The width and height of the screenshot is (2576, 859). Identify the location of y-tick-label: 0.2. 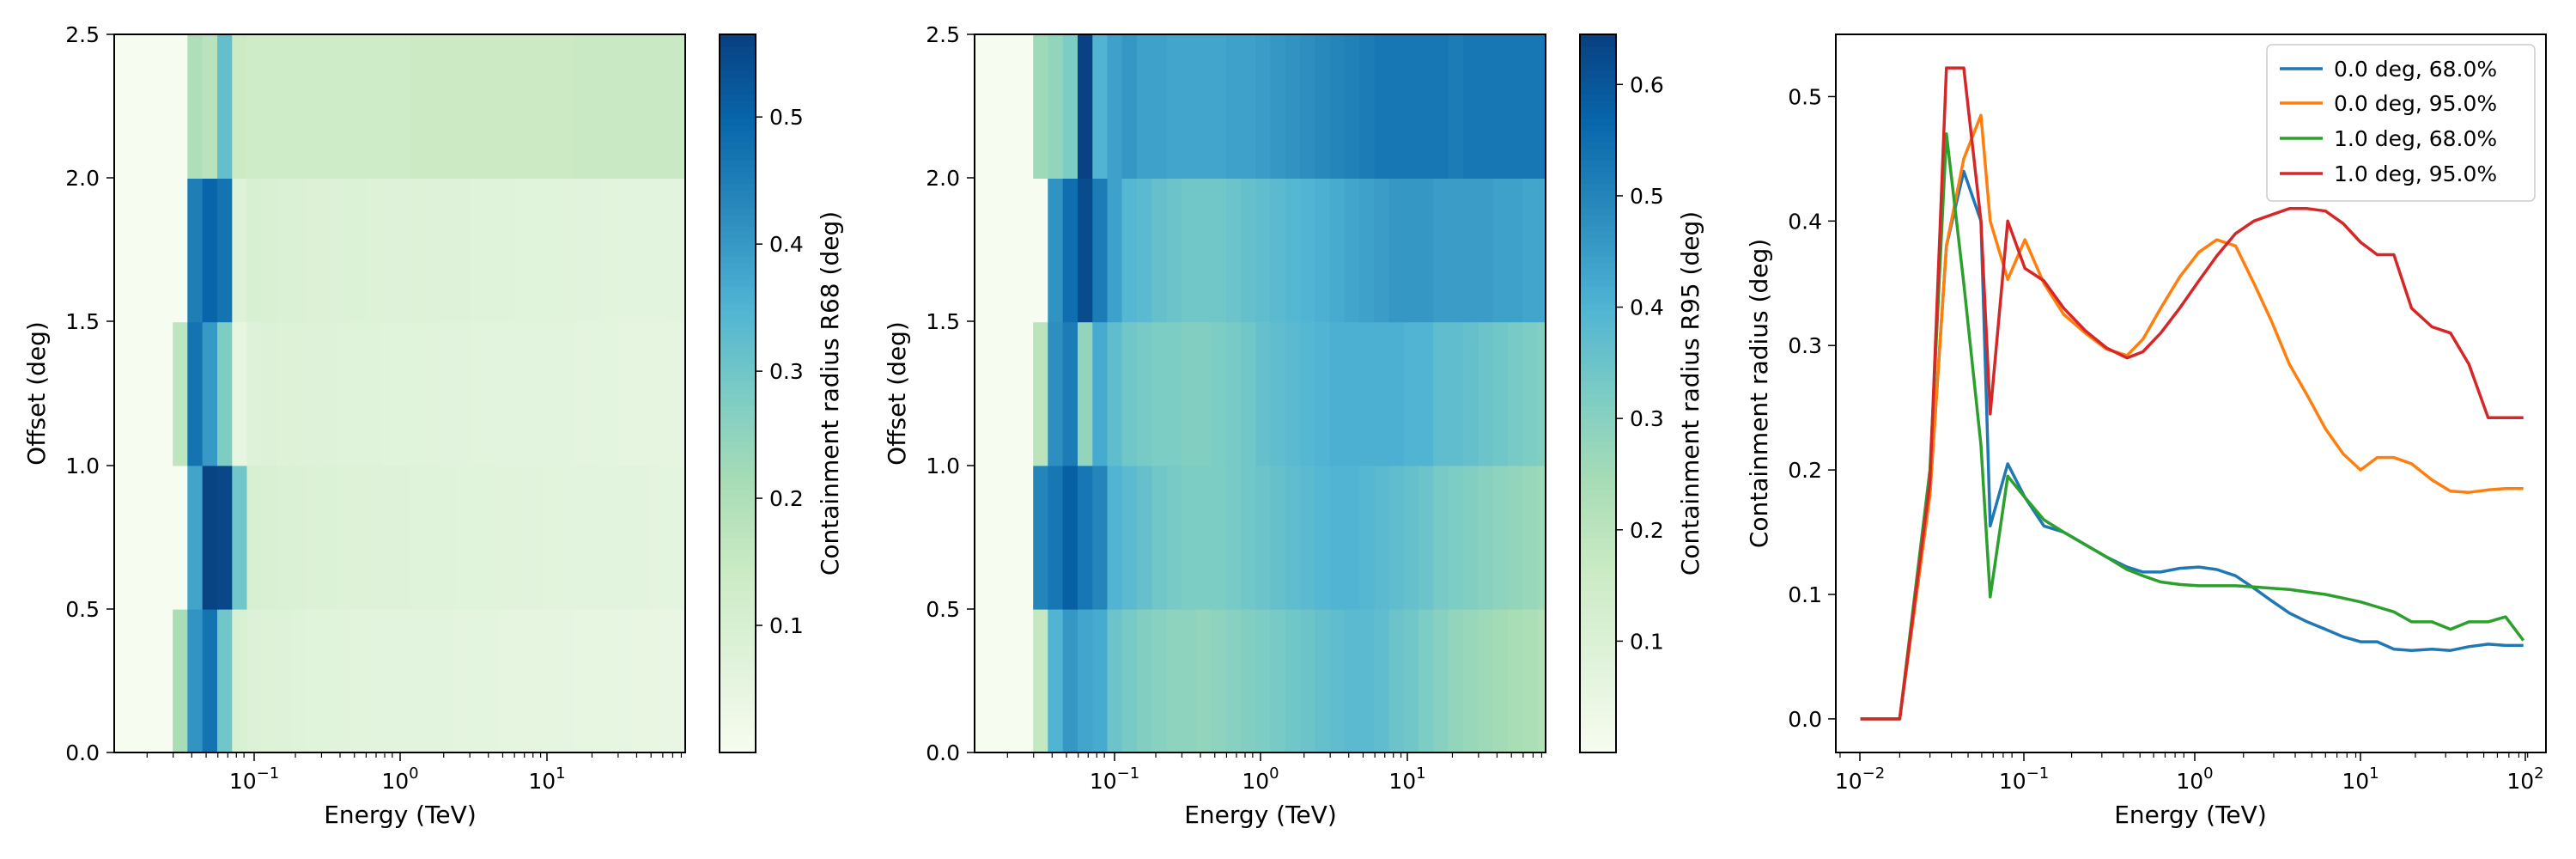
(1805, 470).